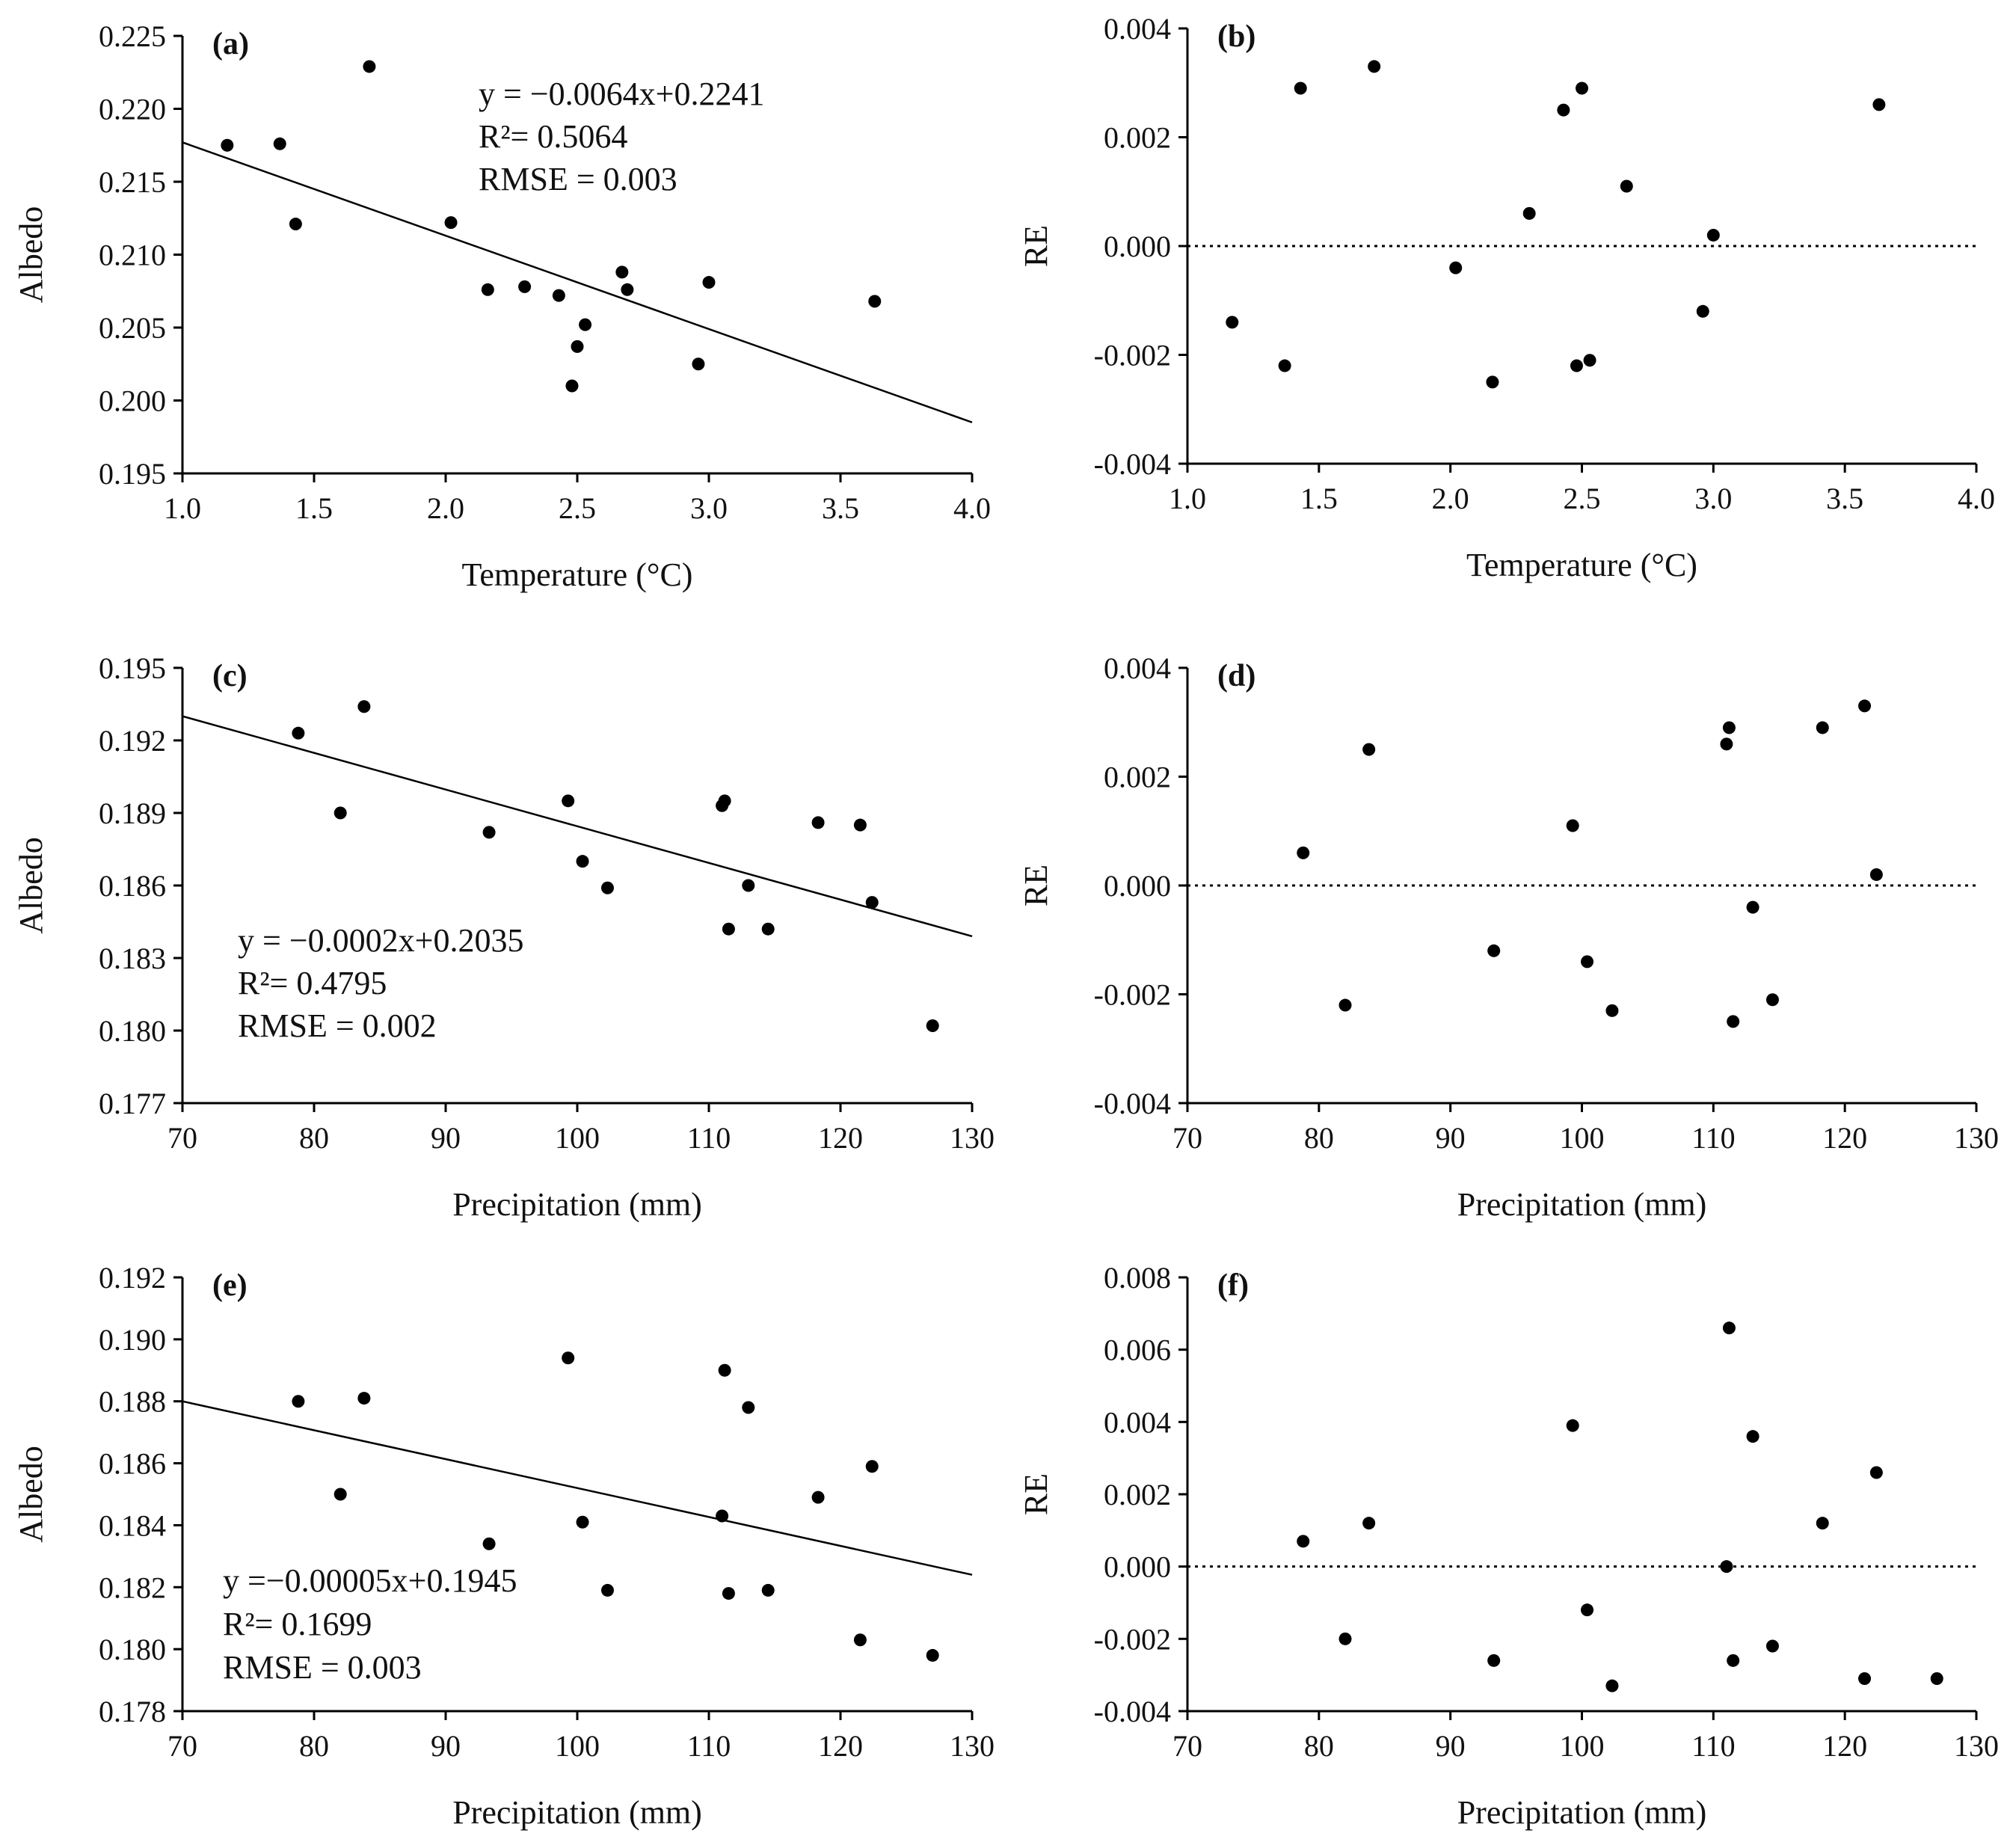  I want to click on regression-annotation: R²= 0.1699, so click(297, 1624).